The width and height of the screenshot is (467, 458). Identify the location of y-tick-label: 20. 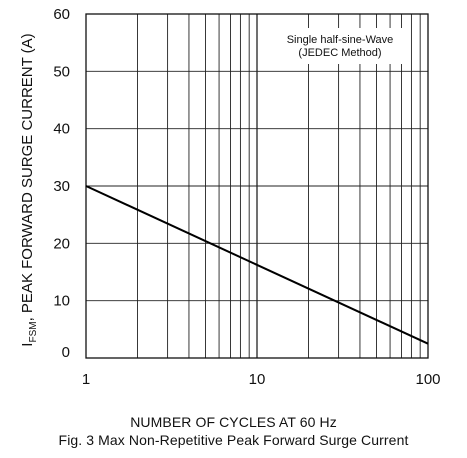
(61, 243).